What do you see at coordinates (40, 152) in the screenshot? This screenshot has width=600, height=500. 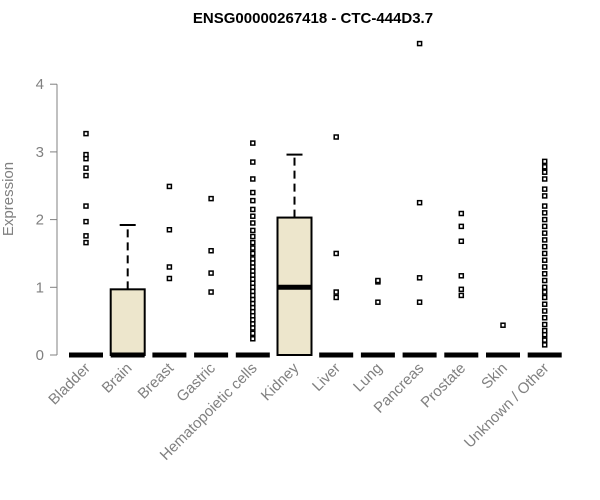 I see `y-tick-label-3: 3` at bounding box center [40, 152].